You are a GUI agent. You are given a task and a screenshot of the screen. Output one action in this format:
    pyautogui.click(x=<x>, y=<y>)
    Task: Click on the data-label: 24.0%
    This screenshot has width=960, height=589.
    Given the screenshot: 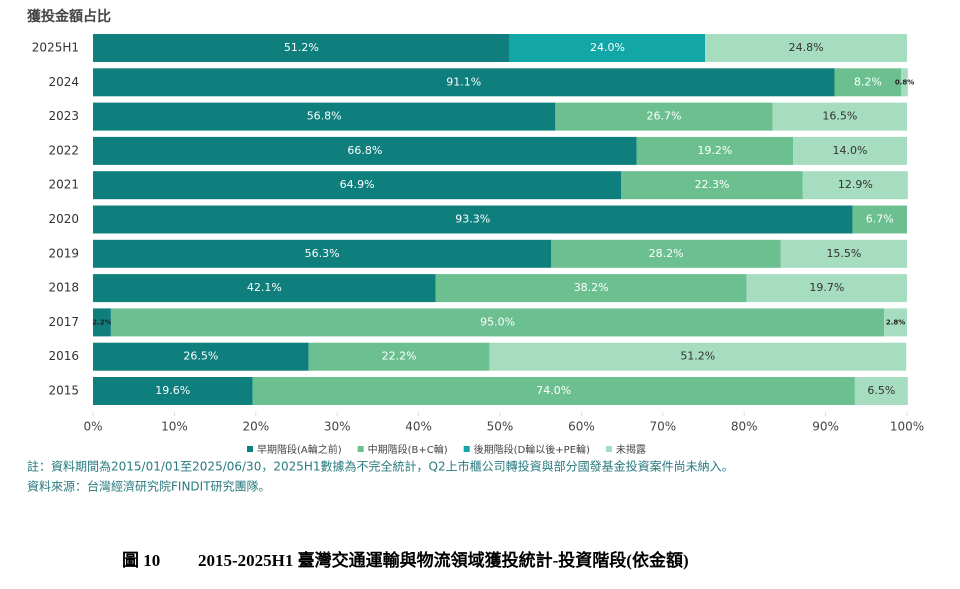 What is the action you would take?
    pyautogui.click(x=607, y=47)
    